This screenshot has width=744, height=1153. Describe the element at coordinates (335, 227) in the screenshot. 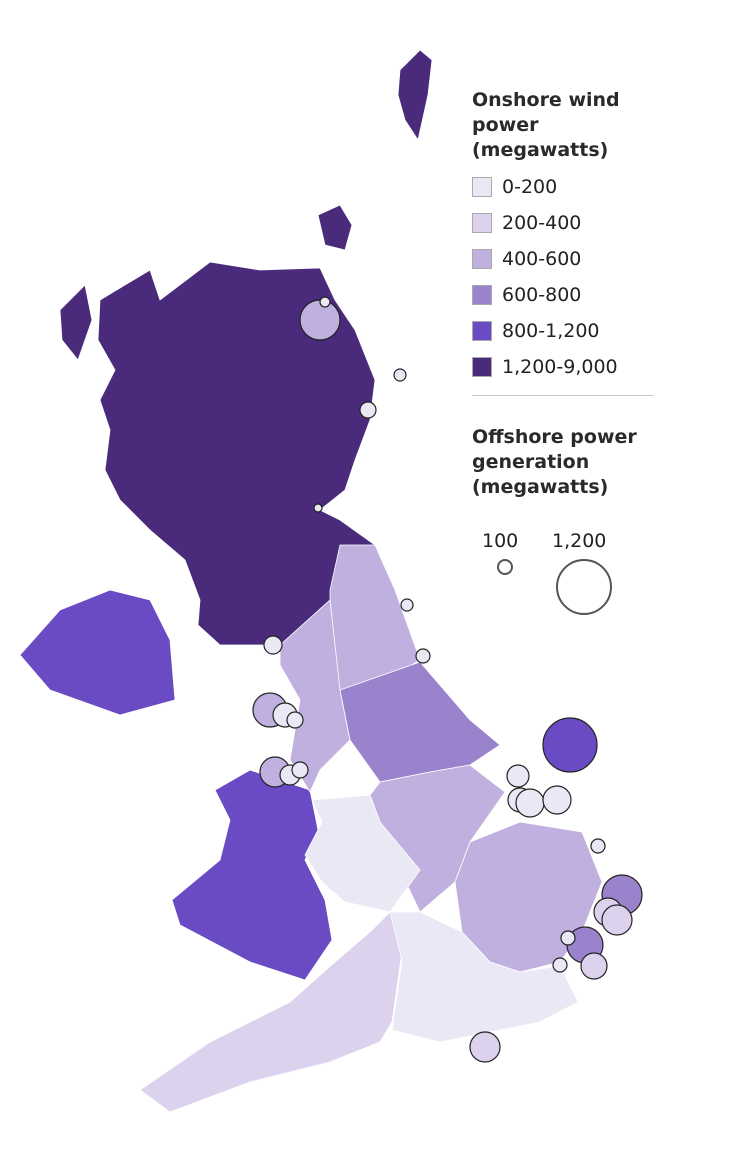

I see `region-orkney` at that location.